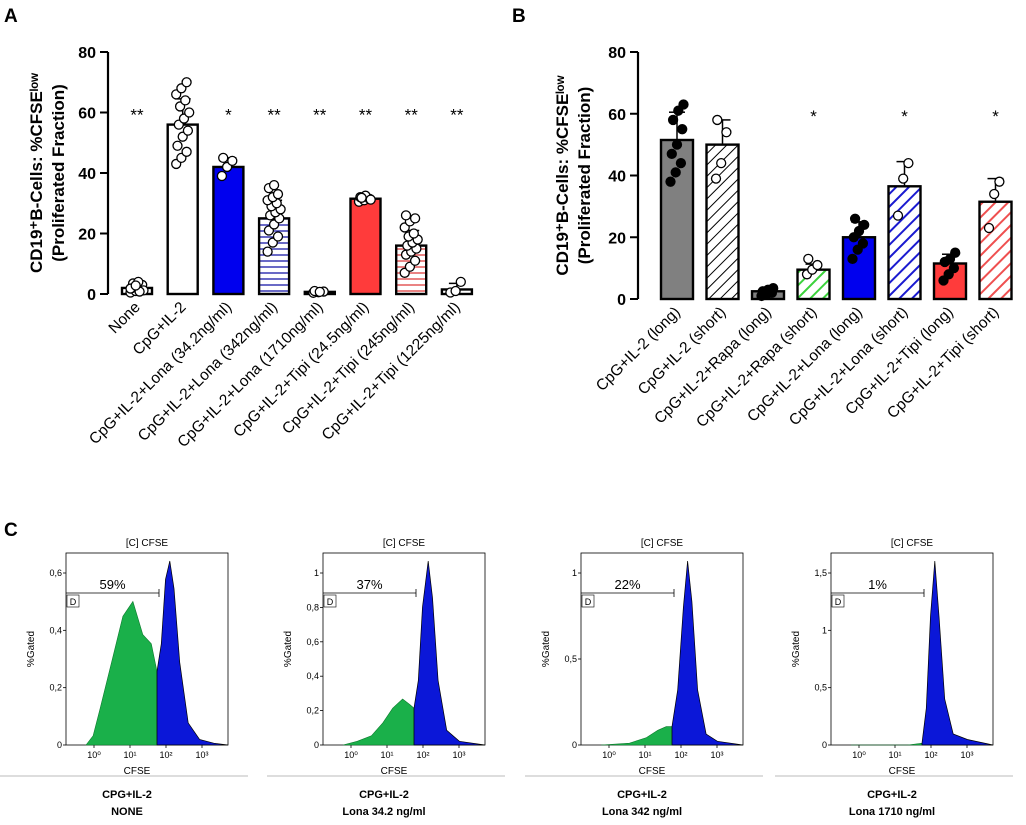 This screenshot has height=825, width=1026. Describe the element at coordinates (127, 812) in the screenshot. I see `caption-line-2: NONE` at that location.